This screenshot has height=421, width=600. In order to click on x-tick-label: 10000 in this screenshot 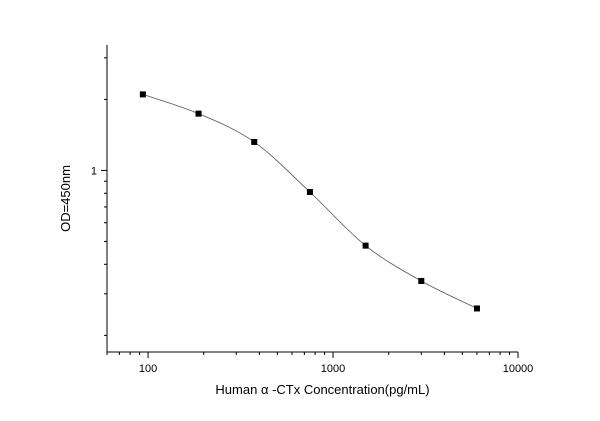, I will do `click(518, 369)`.